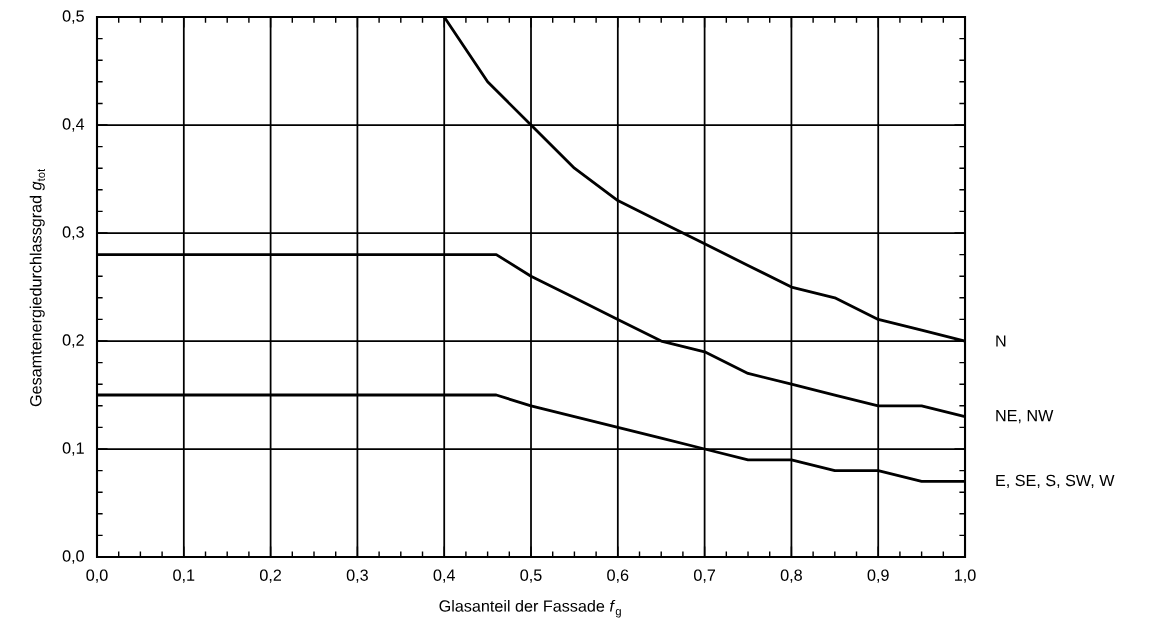 The width and height of the screenshot is (1173, 637). Describe the element at coordinates (357, 576) in the screenshot. I see `x-tick-label: 0,3` at that location.